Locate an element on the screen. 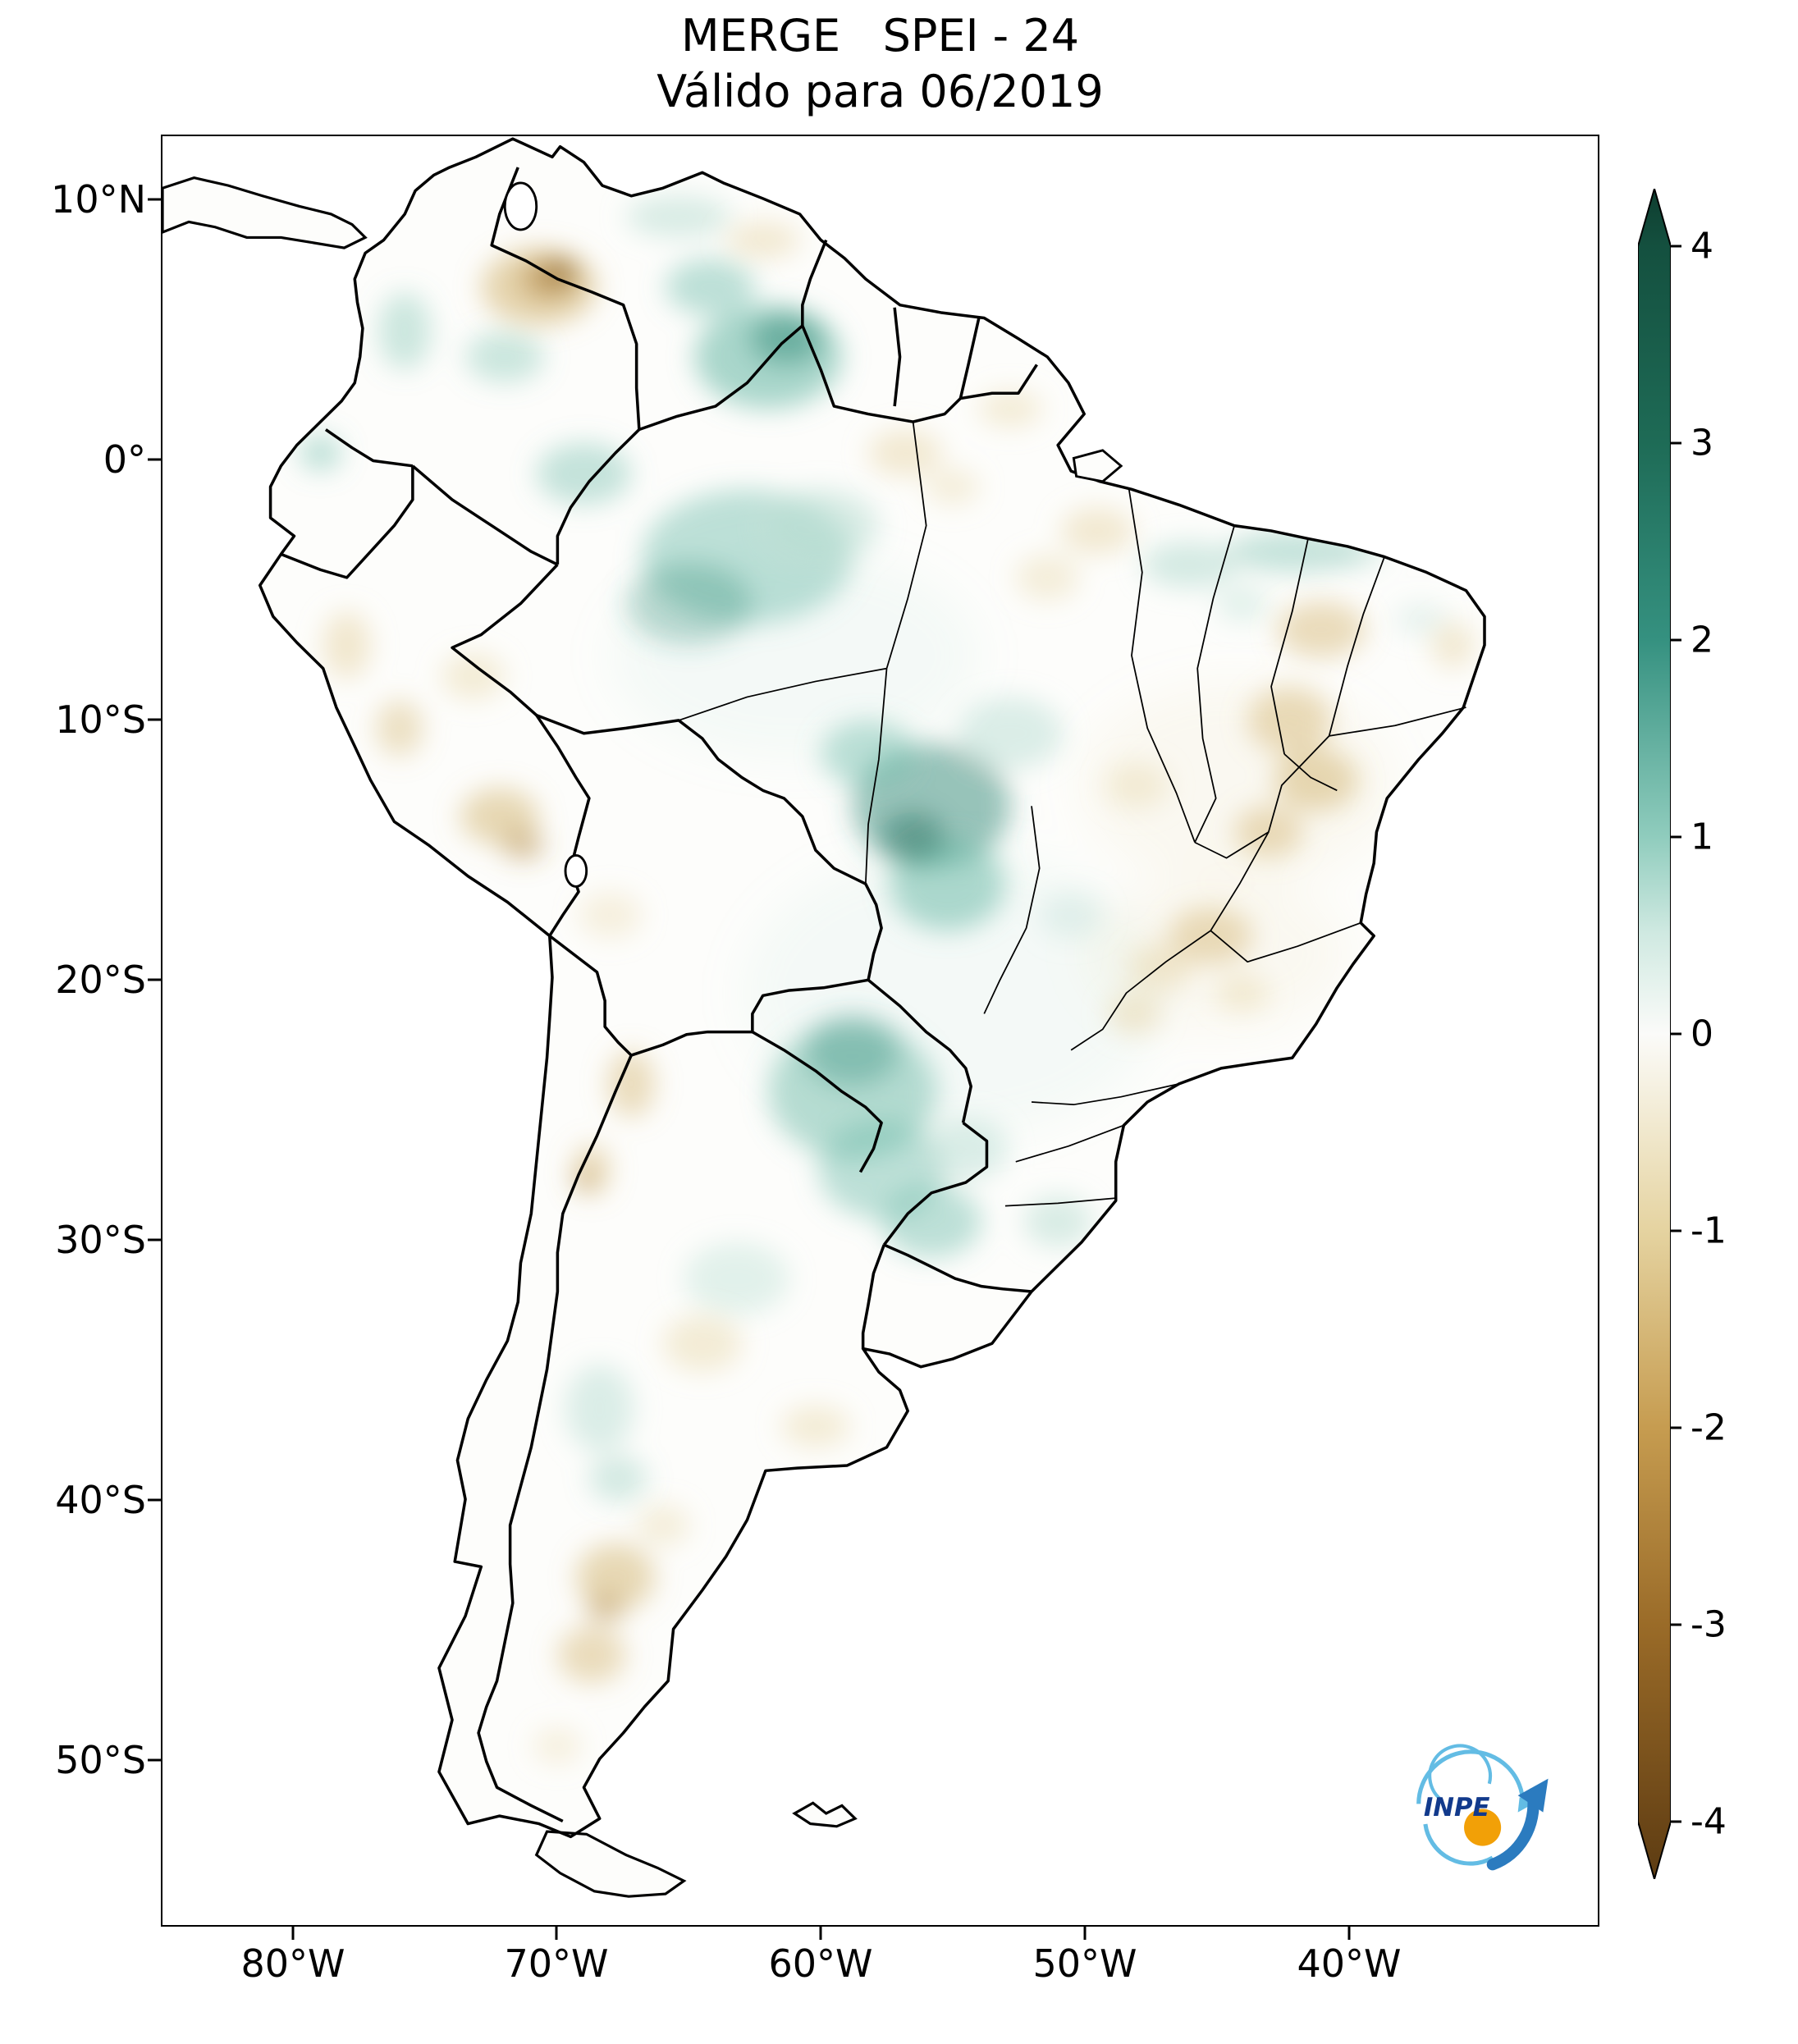 This screenshot has width=1798, height=2044. lon-tick-label: 40°W is located at coordinates (1349, 1964).